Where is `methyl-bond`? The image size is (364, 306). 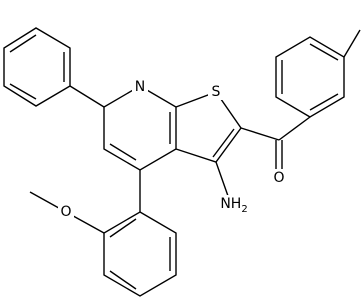
methyl-bond is located at coordinates (352, 43).